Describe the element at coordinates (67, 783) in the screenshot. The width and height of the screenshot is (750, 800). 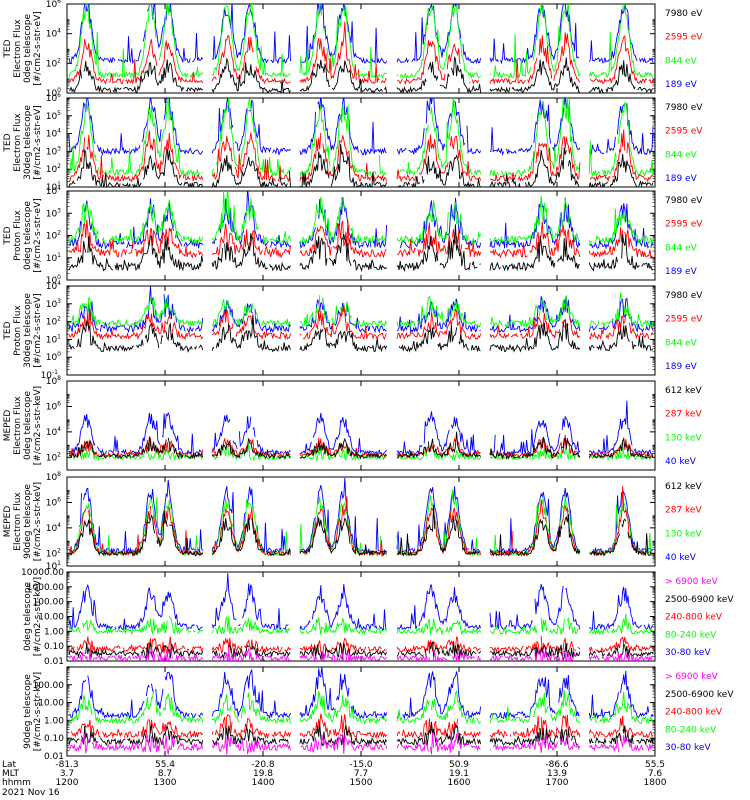
I see `x-tick-hhmm: 1200` at that location.